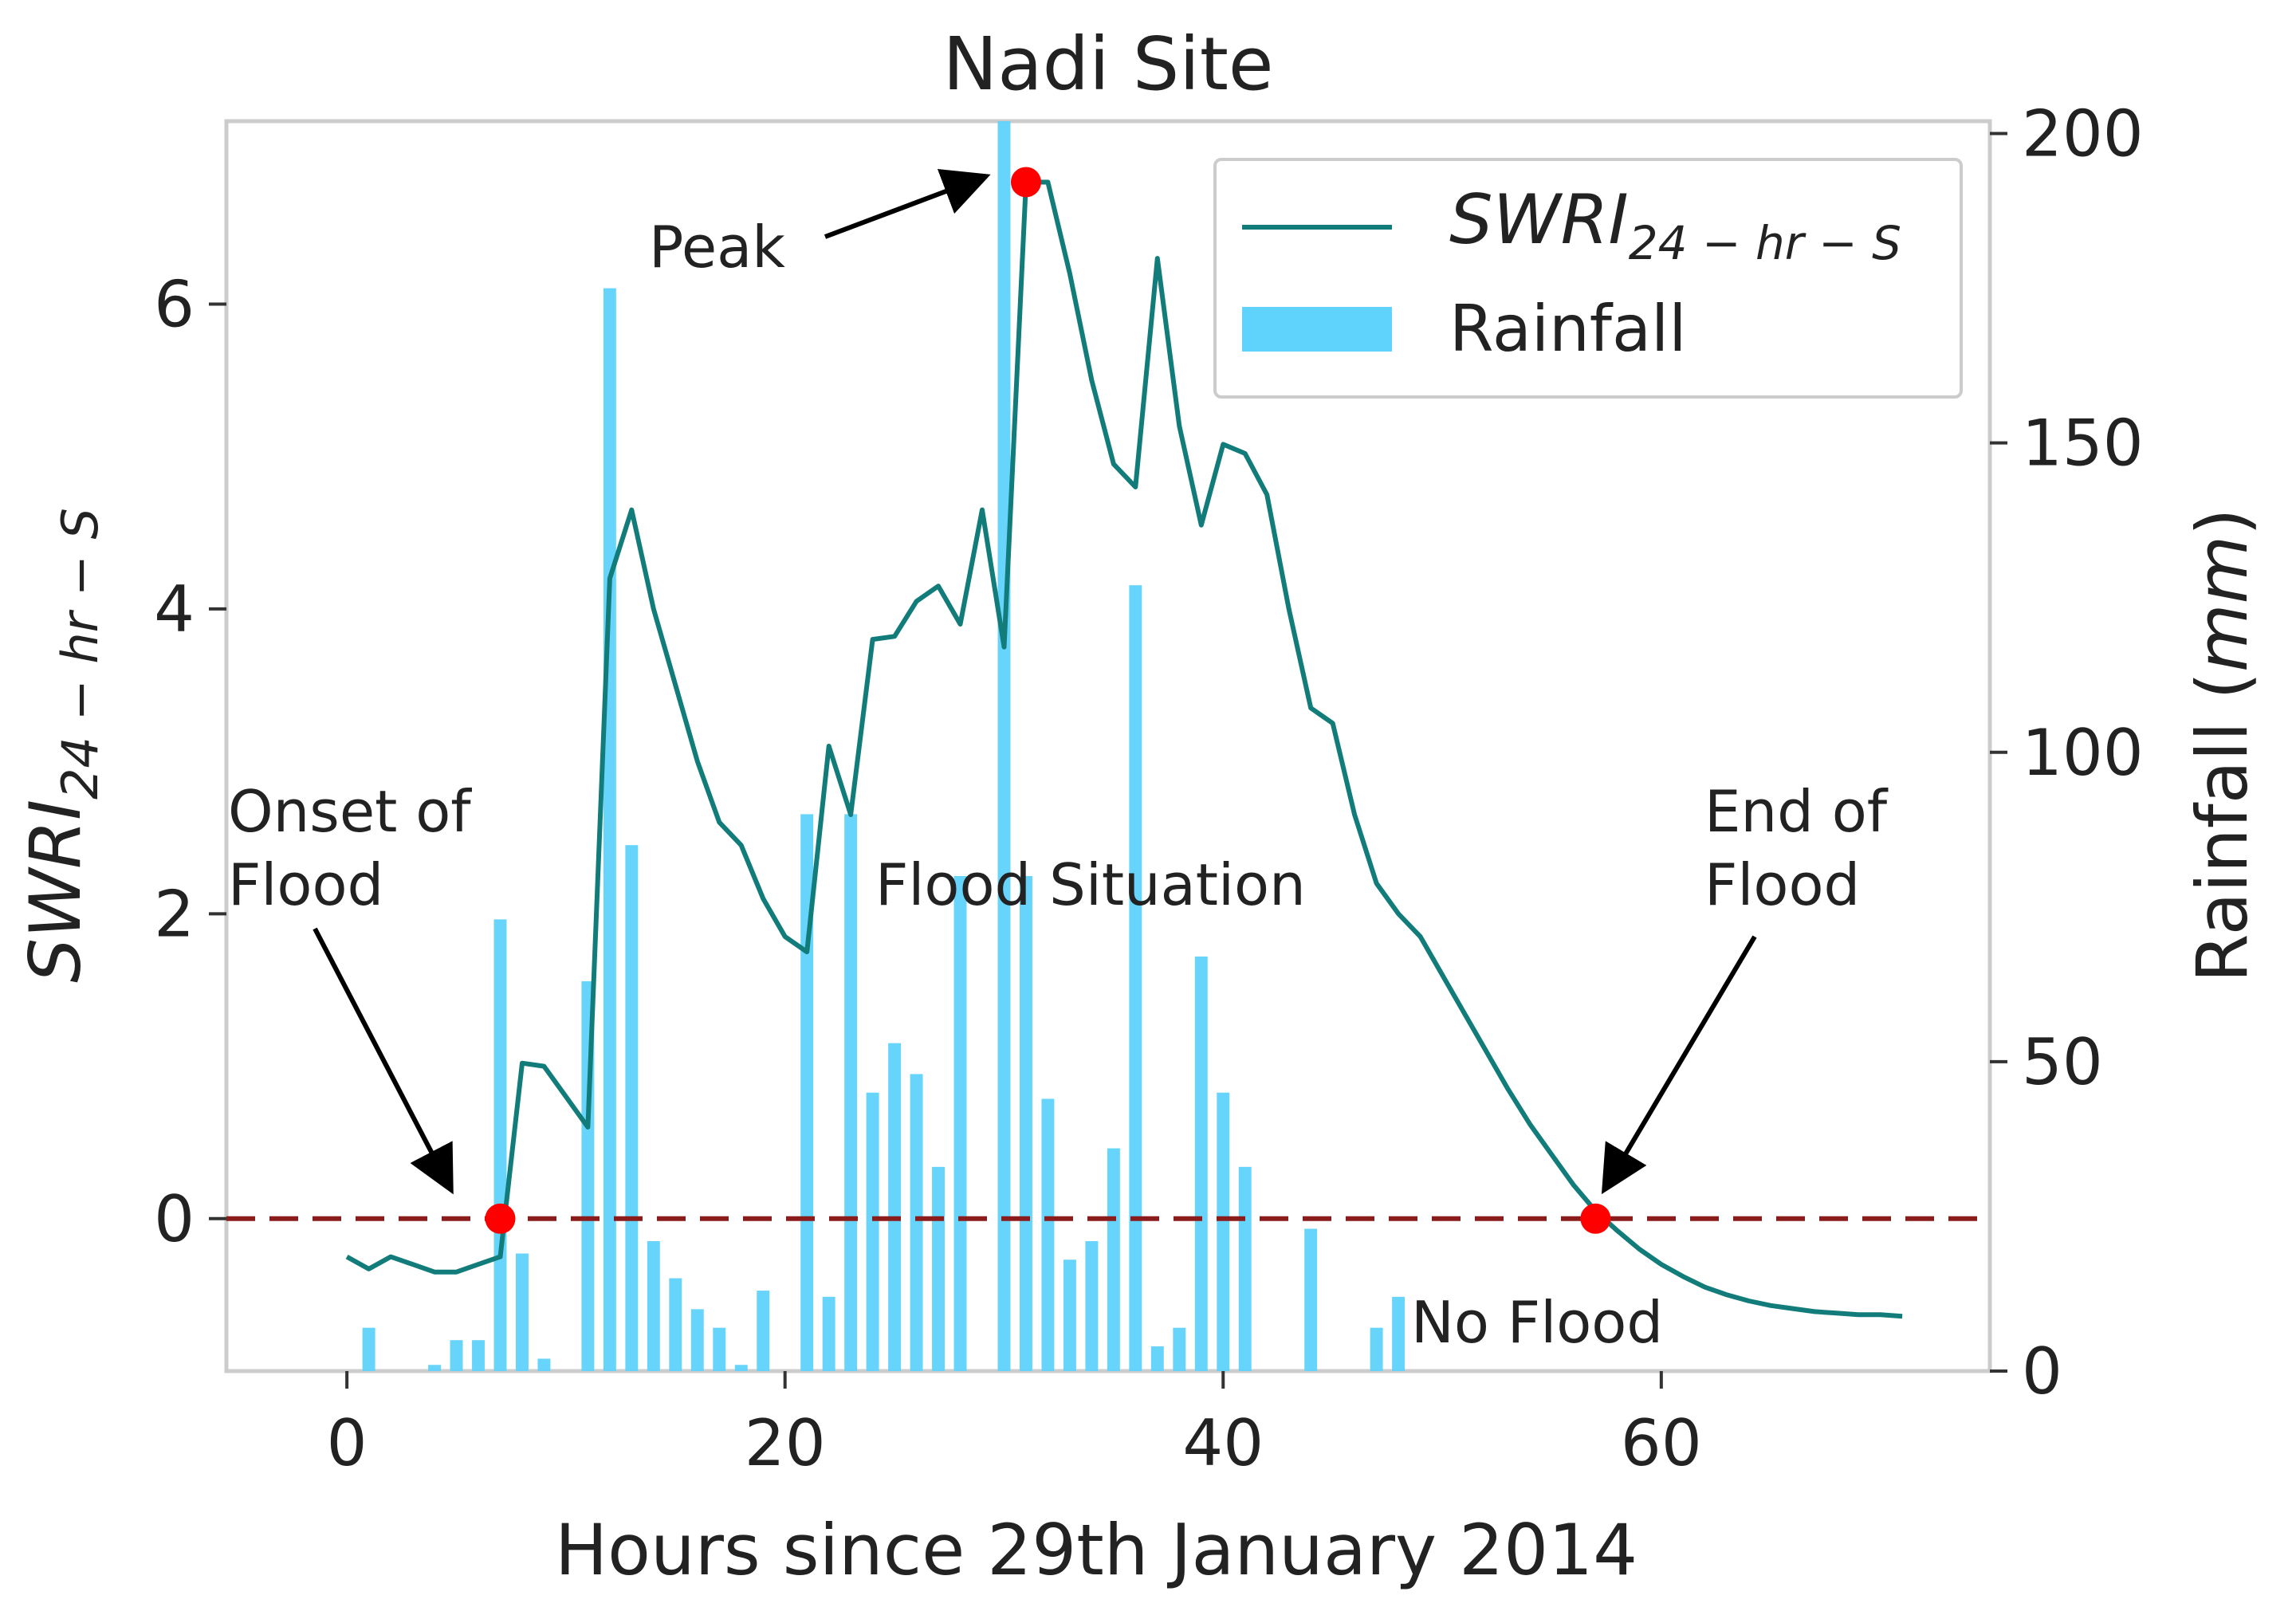  I want to click on left-tick-label: 6, so click(174, 304).